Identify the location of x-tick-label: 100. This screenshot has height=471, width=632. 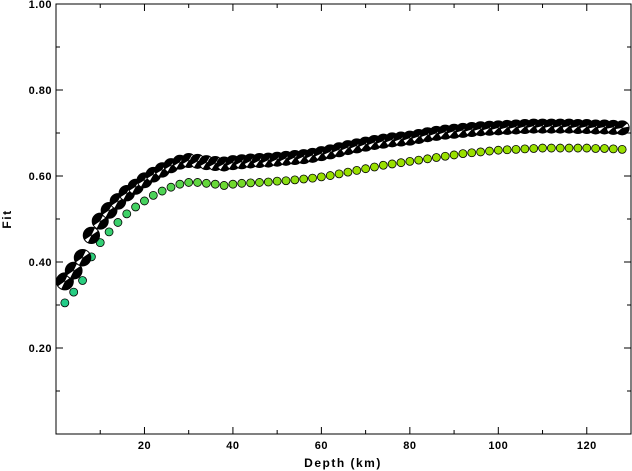
(498, 446).